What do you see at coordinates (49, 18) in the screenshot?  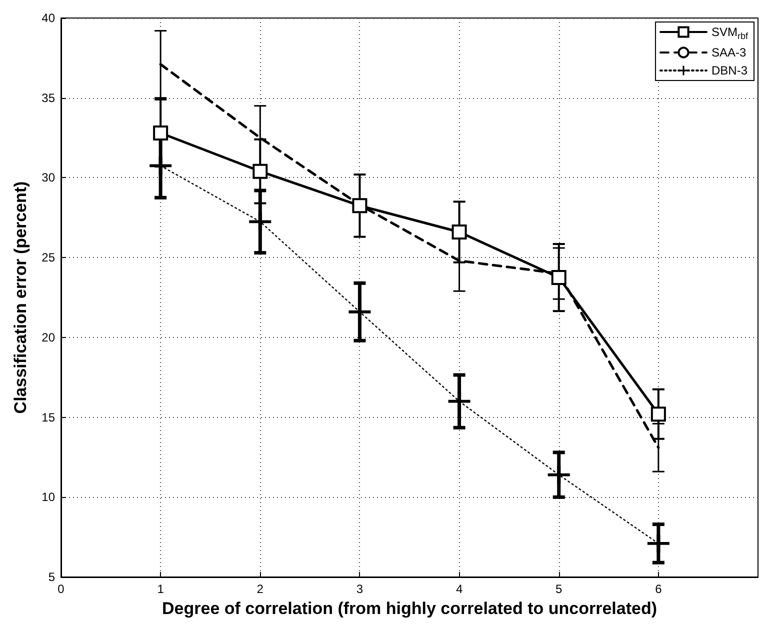 I see `y-tick-label: 40` at bounding box center [49, 18].